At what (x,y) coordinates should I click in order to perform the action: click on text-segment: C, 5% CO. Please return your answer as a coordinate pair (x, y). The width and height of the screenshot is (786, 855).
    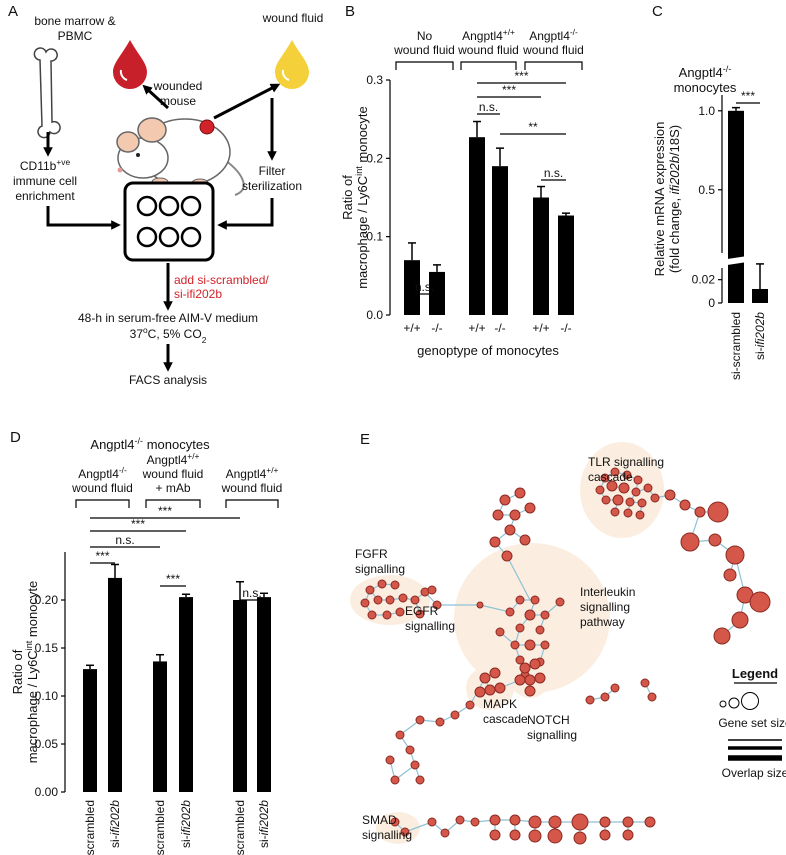
    Looking at the image, I should click on (175, 334).